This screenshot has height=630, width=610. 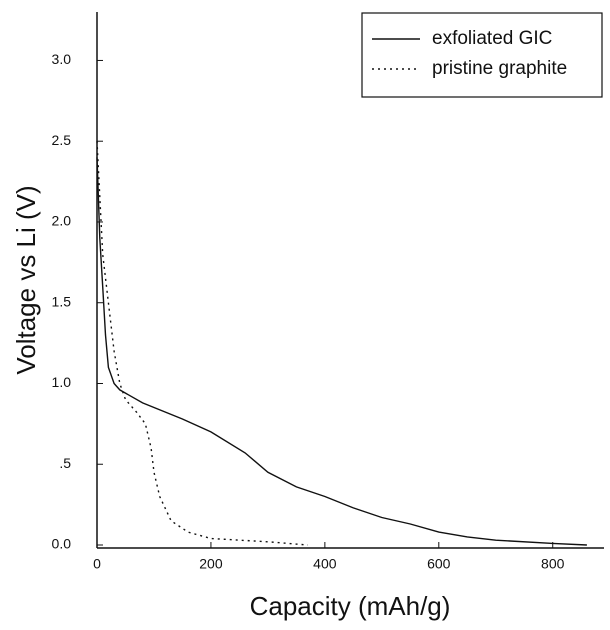 I want to click on x-tick-label: 600, so click(x=439, y=564).